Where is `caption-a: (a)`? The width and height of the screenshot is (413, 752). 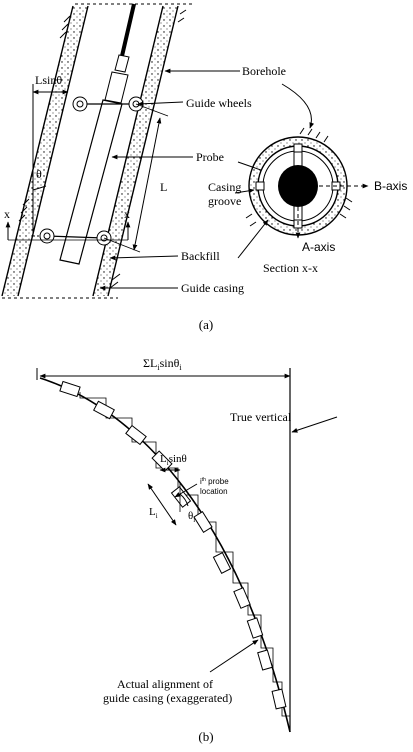 caption-a: (a) is located at coordinates (206, 324).